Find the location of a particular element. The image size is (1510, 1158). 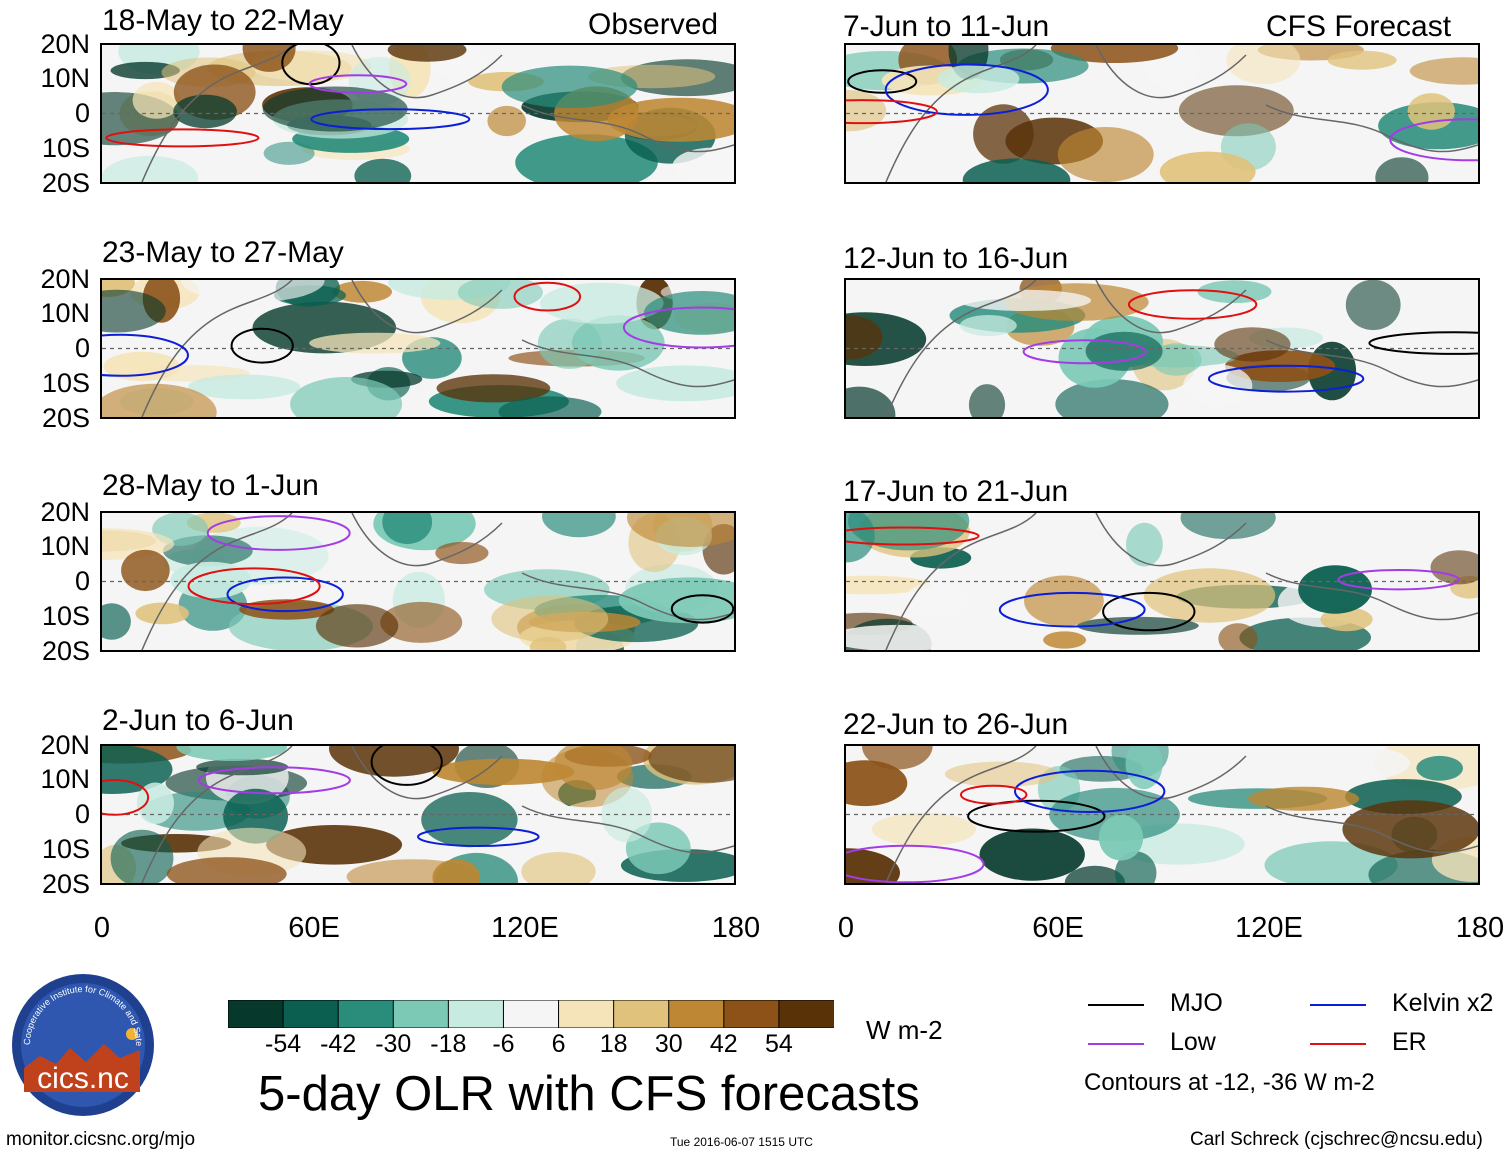

panel-title-observed-1: 18-May to 22-May is located at coordinates (223, 20).